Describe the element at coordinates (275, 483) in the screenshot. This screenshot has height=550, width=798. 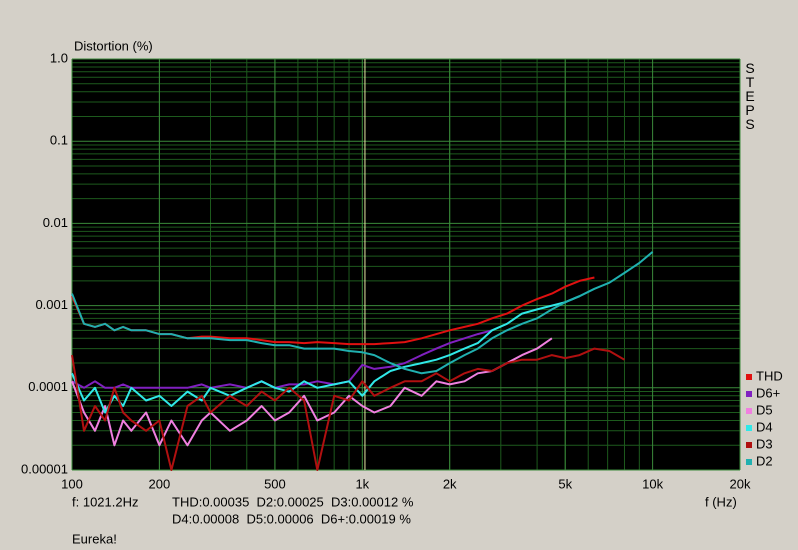
I see `x-tick-label: 500` at that location.